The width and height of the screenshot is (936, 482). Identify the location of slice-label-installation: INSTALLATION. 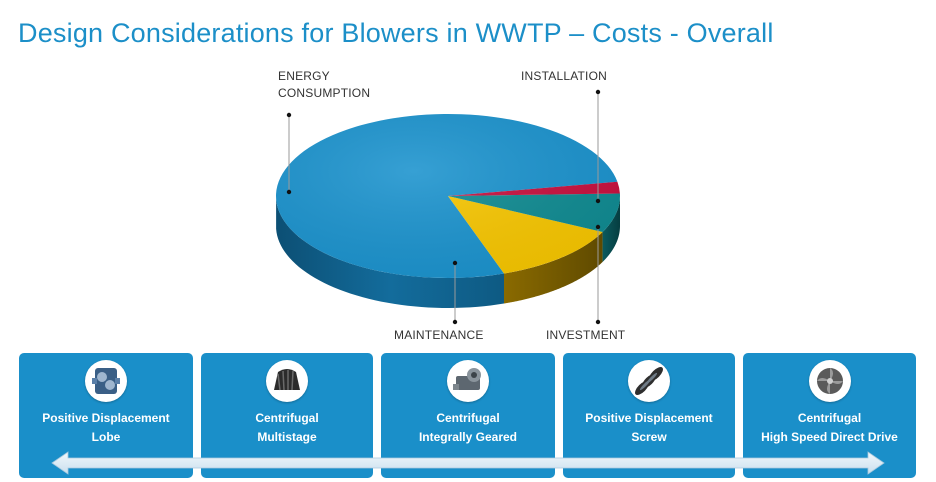
(564, 76).